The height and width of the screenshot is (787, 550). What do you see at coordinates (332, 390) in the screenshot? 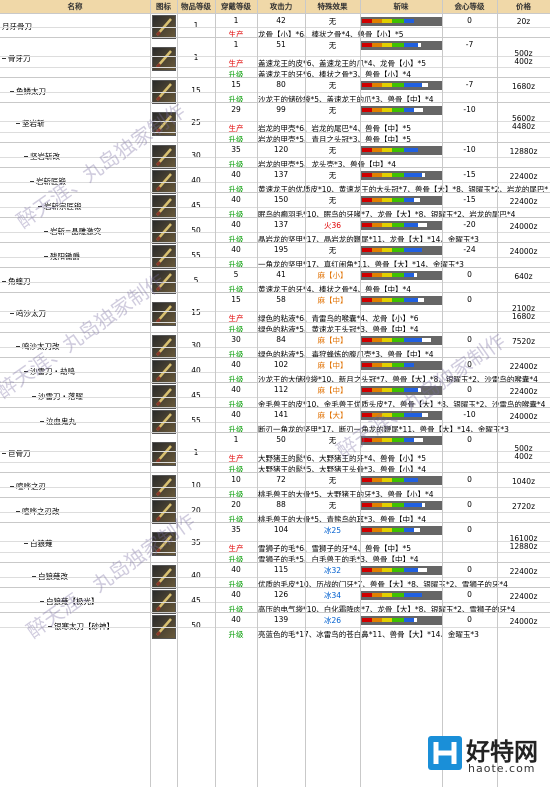
I see `special-effect: 麻【中】` at bounding box center [332, 390].